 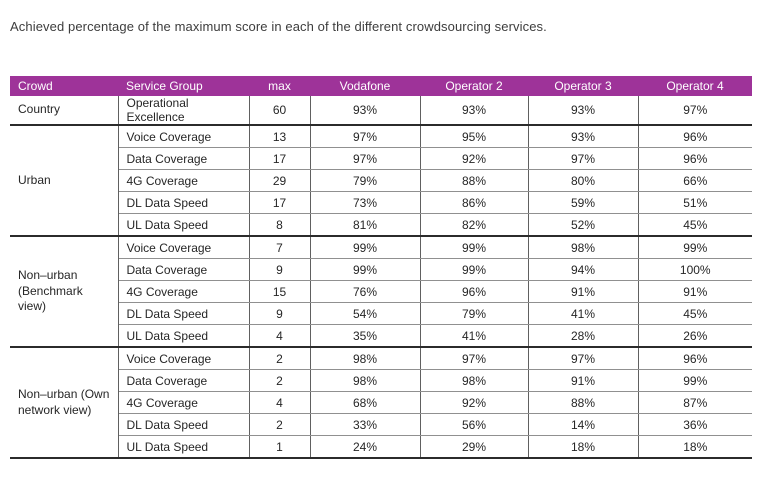 What do you see at coordinates (64, 403) in the screenshot?
I see `crowd-cell-nonurban-own: Non–urban (Own network view)` at bounding box center [64, 403].